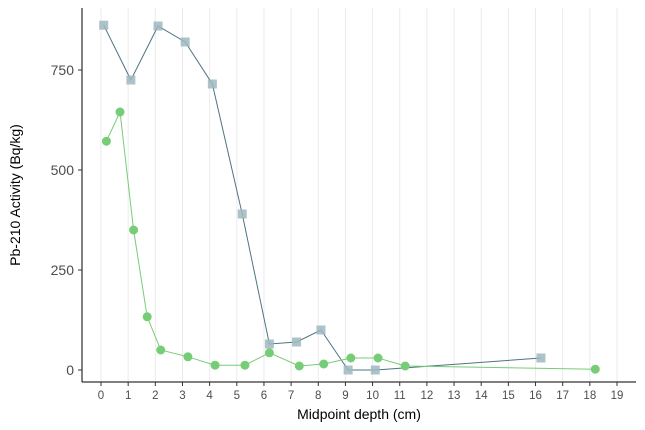 The width and height of the screenshot is (645, 430). Describe the element at coordinates (101, 396) in the screenshot. I see `x-tick-label: 0` at that location.